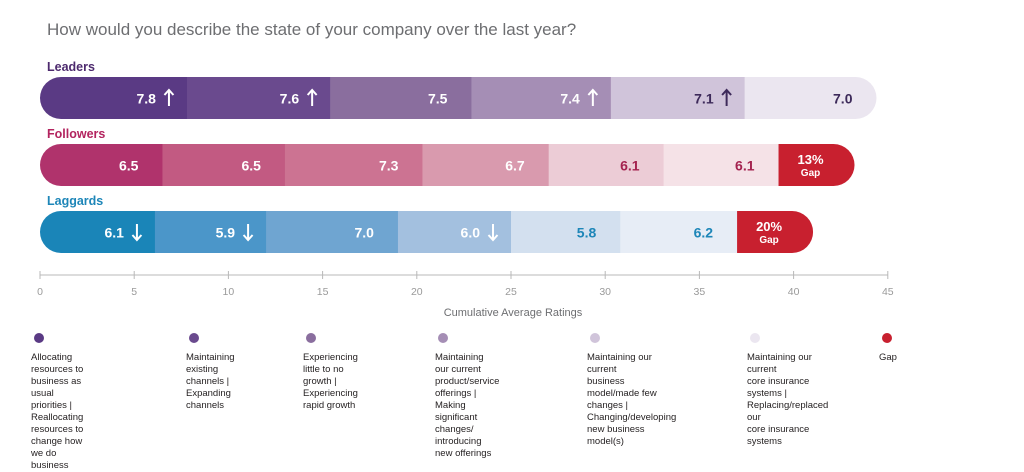  What do you see at coordinates (290, 99) in the screenshot?
I see `data-label: 7.6` at bounding box center [290, 99].